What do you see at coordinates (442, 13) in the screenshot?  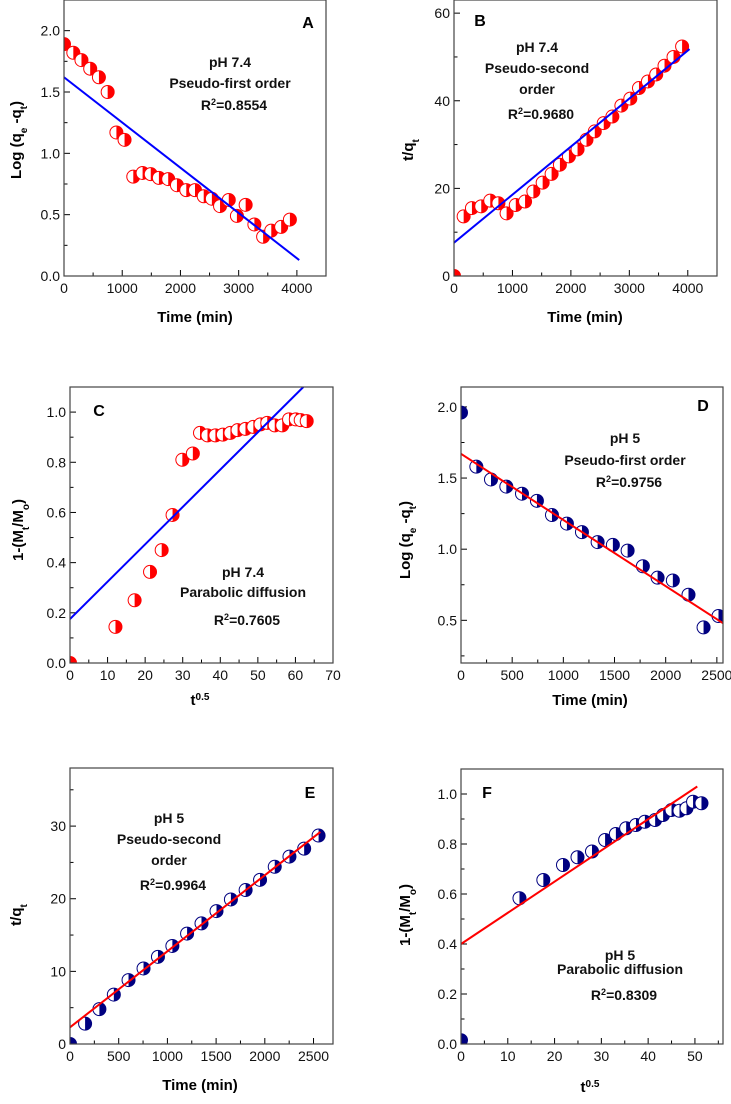 I see `y-tick-label: 60` at bounding box center [442, 13].